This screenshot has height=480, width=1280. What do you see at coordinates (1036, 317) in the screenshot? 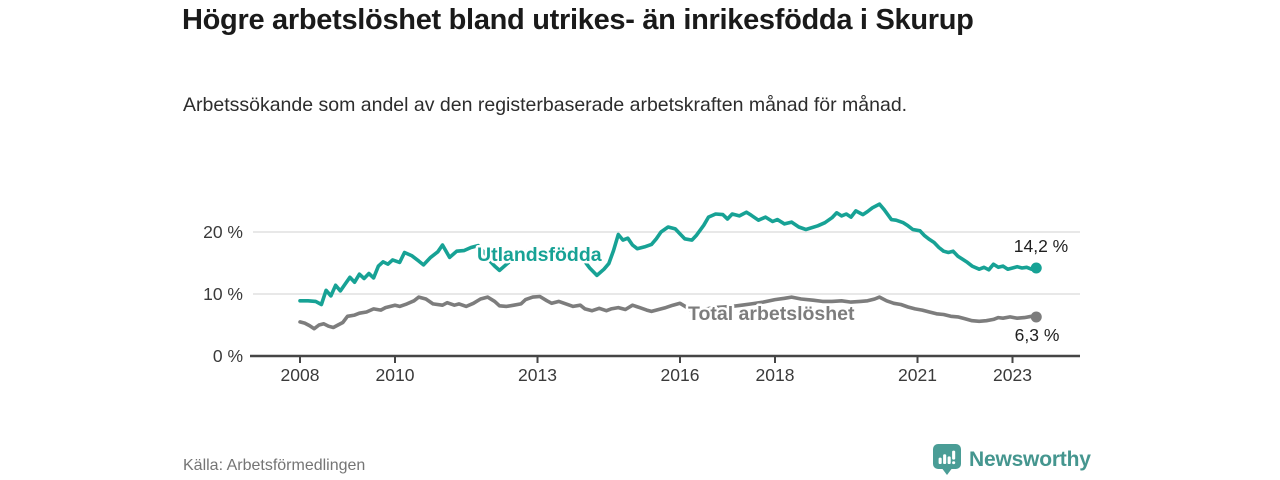
I see `series-end-dot-total-arbetsl-shet` at bounding box center [1036, 317].